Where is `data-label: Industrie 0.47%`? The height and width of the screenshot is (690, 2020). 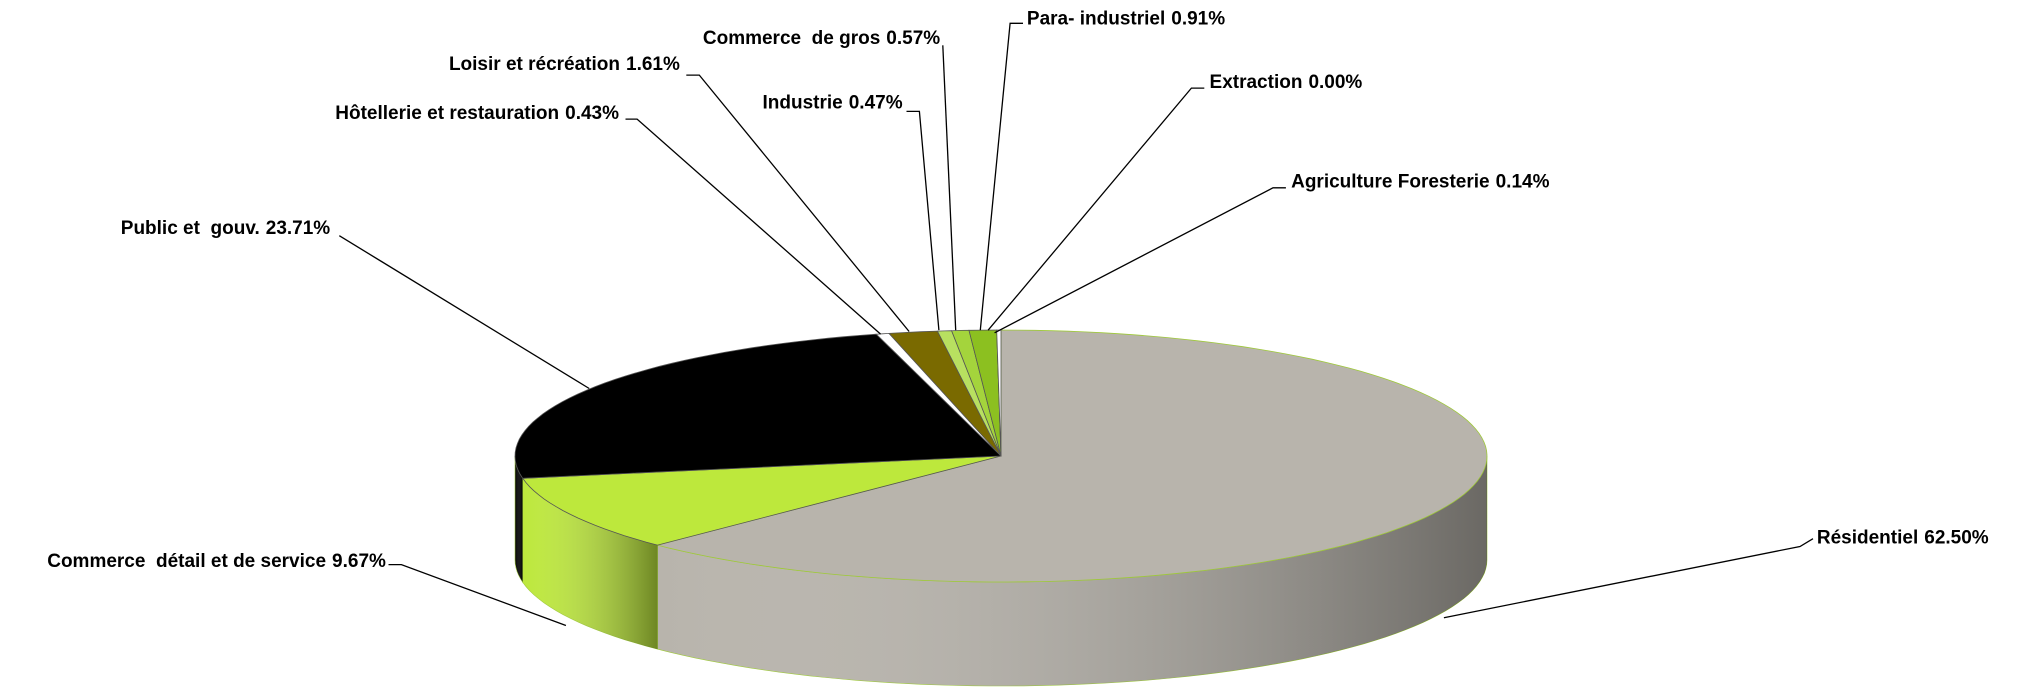
data-label: Industrie 0.47% is located at coordinates (833, 103).